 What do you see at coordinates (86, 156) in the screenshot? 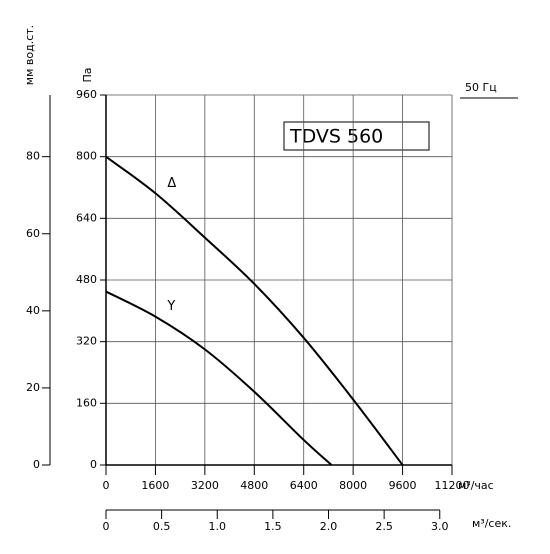
I see `y-tick-label: 800` at bounding box center [86, 156].